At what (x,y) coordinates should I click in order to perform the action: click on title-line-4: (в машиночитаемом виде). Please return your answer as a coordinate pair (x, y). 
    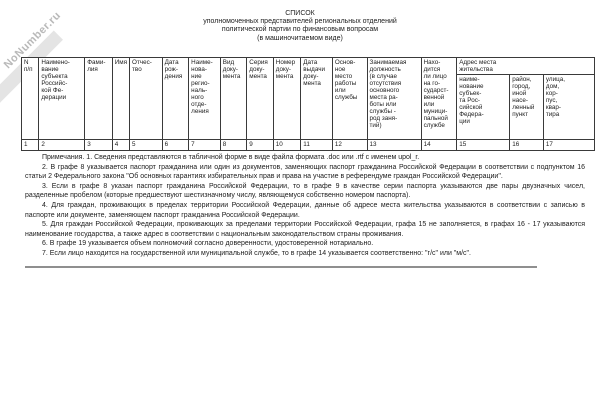
    Looking at the image, I should click on (300, 38).